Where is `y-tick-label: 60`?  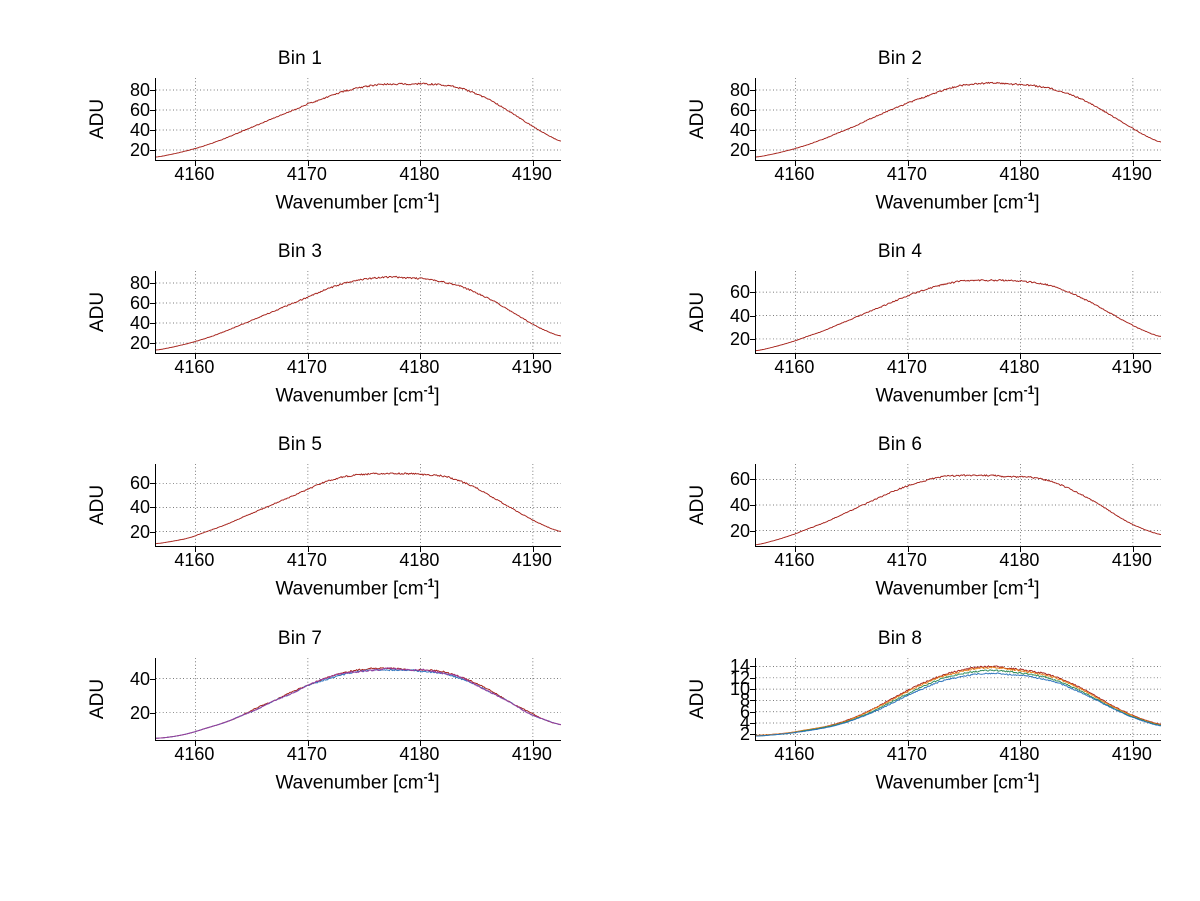
y-tick-label: 60 is located at coordinates (739, 479).